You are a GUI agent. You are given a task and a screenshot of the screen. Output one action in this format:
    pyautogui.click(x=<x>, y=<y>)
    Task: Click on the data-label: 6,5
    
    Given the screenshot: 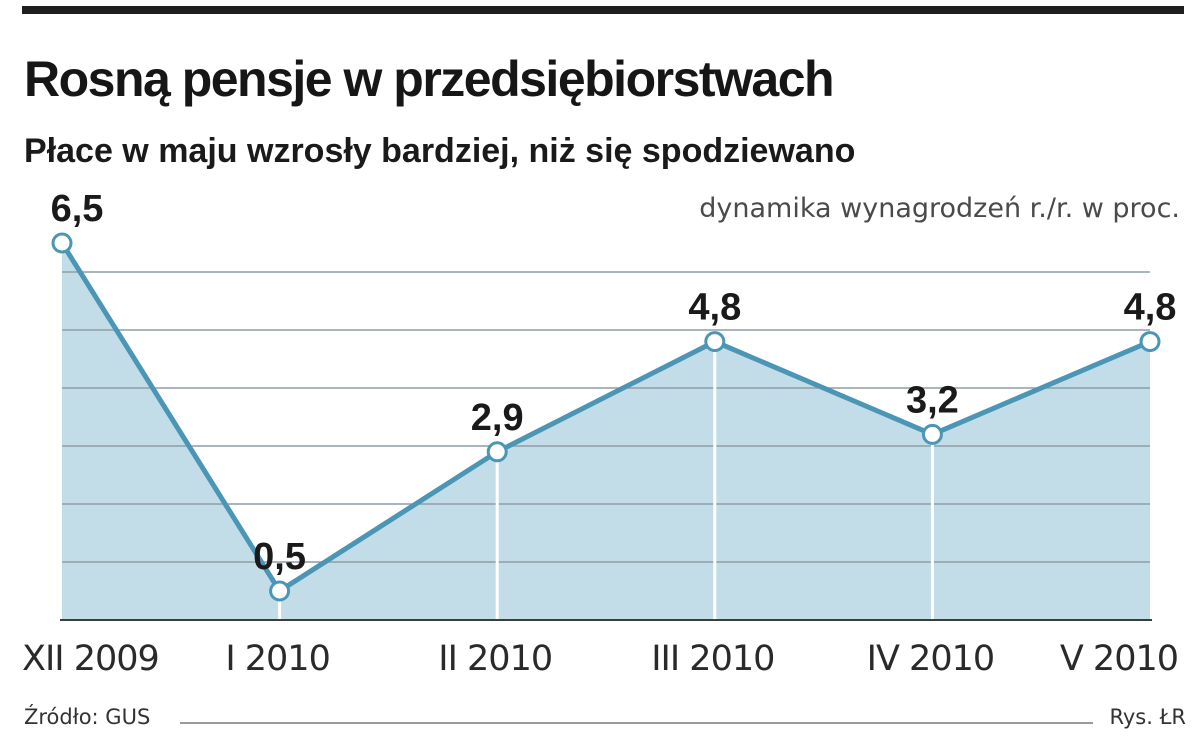 What is the action you would take?
    pyautogui.click(x=77, y=209)
    